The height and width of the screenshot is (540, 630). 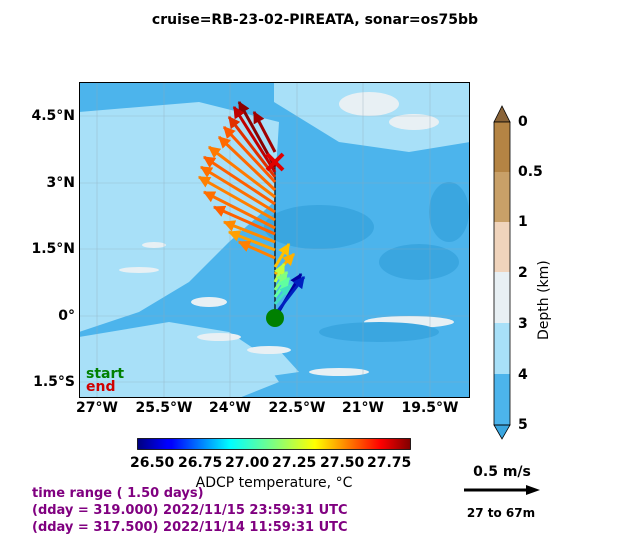 I want to click on temp-colorbar-label: ADCP temperature, °C, so click(x=274, y=483).